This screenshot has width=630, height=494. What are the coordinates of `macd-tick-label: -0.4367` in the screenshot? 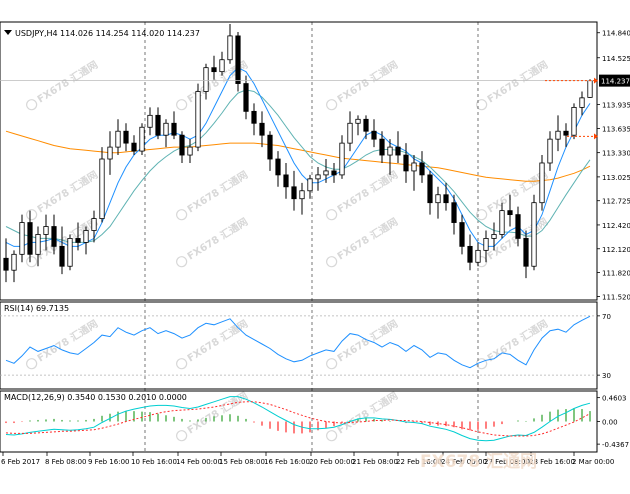 It's located at (615, 445).